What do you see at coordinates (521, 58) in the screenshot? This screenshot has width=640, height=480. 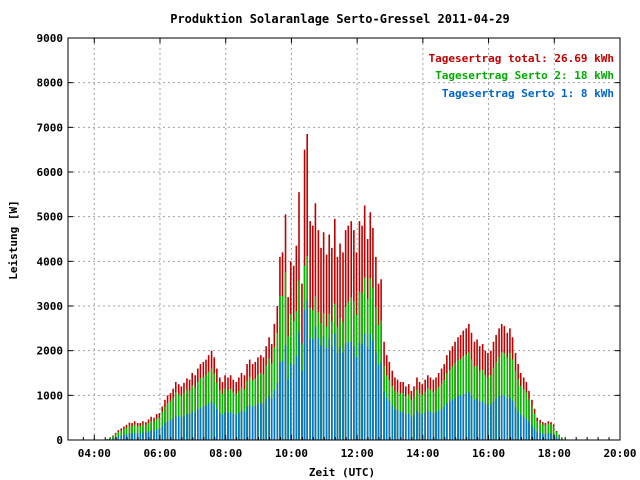 I see `legend-total: Tagesertrag total: 26.69 kWh` at bounding box center [521, 58].